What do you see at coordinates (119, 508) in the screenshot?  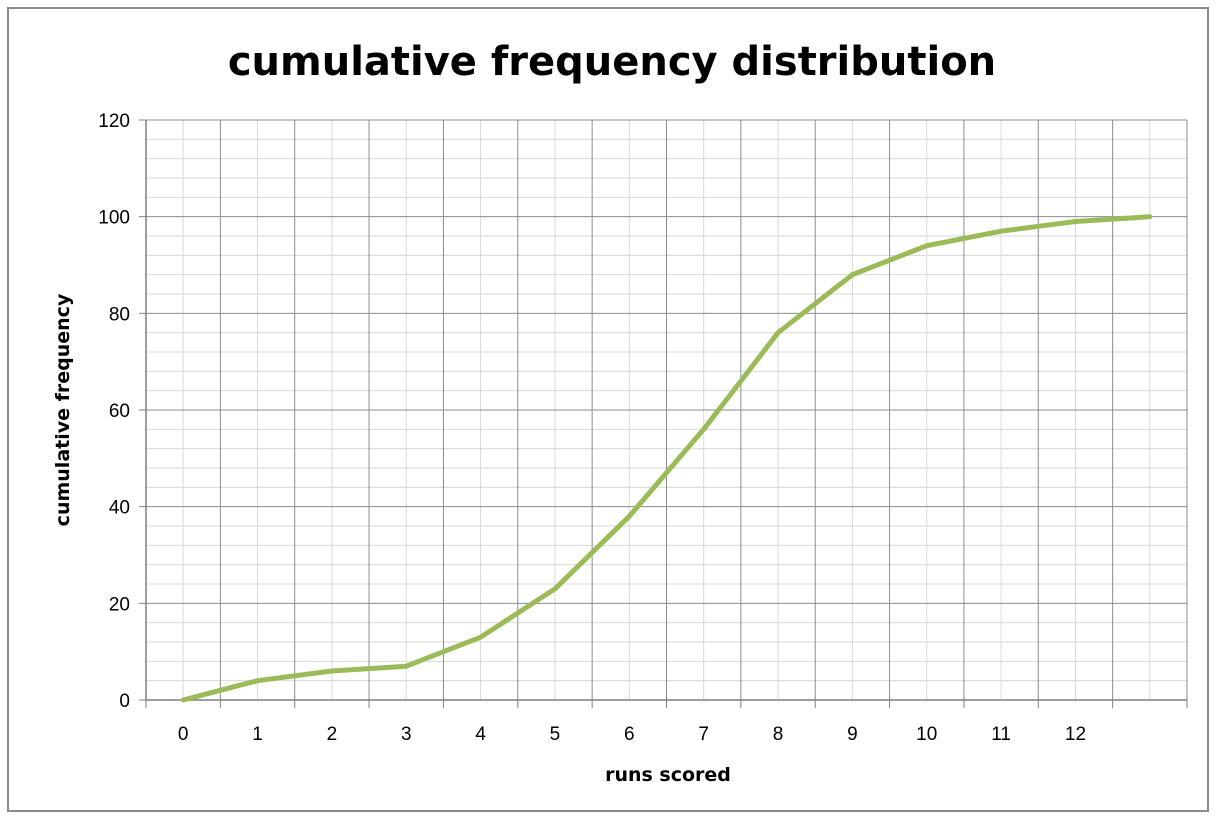 I see `y-tick-label: 40` at bounding box center [119, 508].